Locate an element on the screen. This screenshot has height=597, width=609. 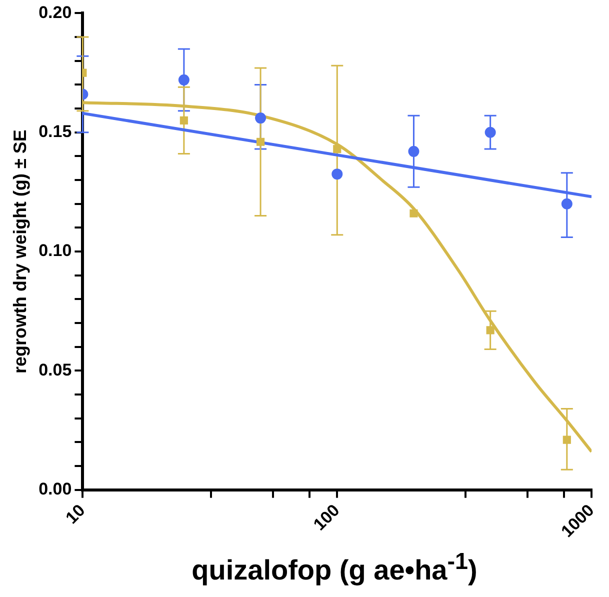
y-tick-label: 0.20 is located at coordinates (55, 12).